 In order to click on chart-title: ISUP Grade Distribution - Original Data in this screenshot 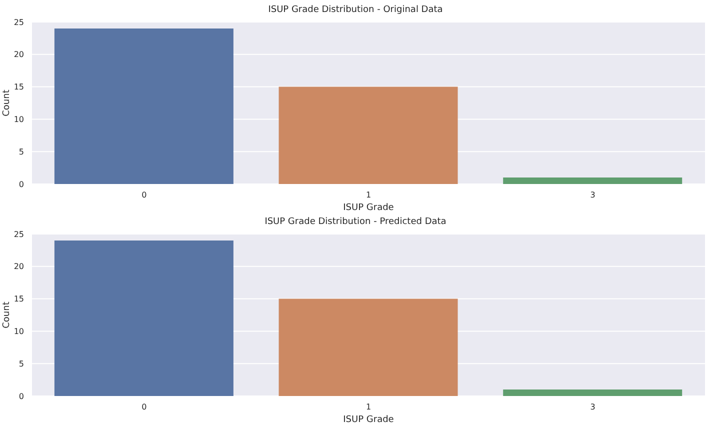, I will do `click(355, 10)`.